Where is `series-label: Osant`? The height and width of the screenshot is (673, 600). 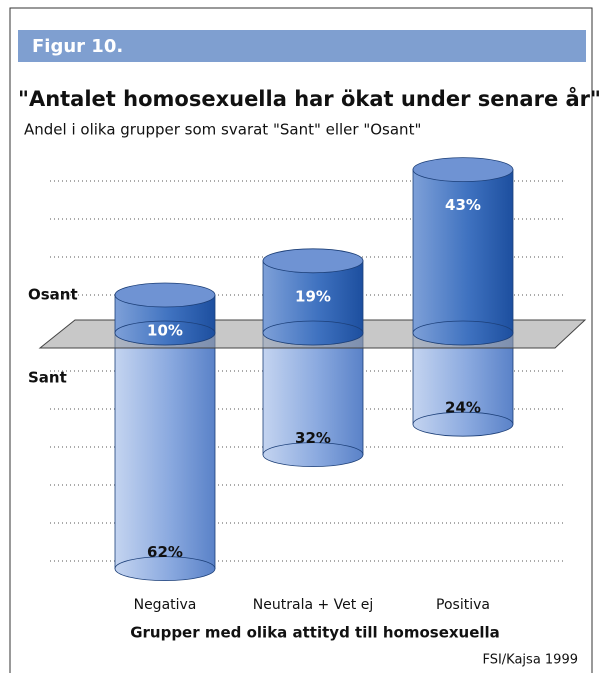 series-label: Osant is located at coordinates (53, 295).